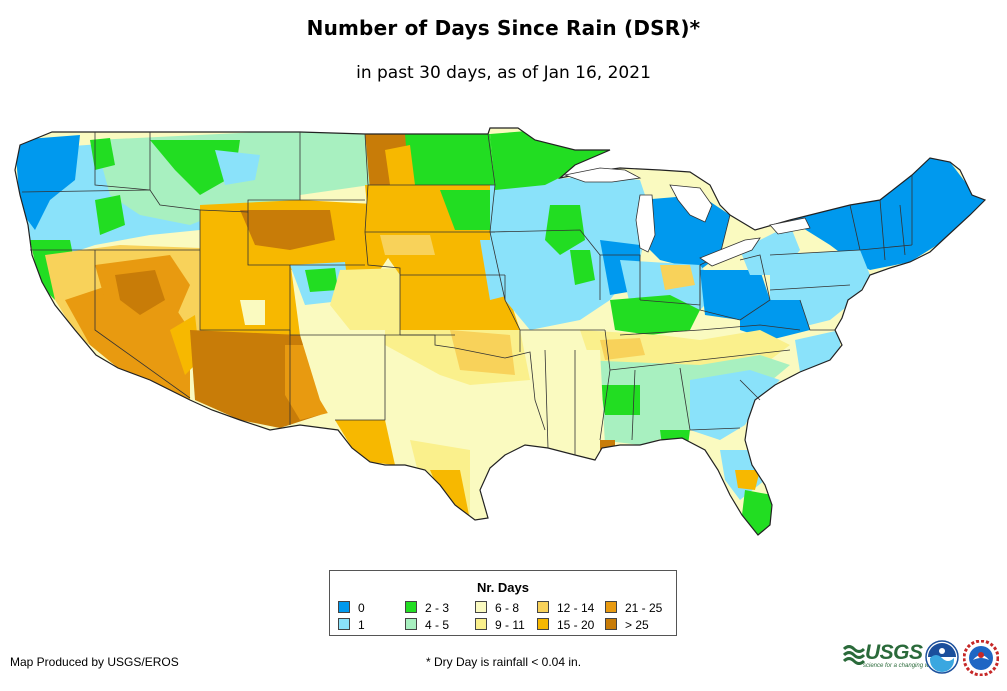 The height and width of the screenshot is (691, 1007). Describe the element at coordinates (427, 625) in the screenshot. I see `legend-item-4-5: 4 - 5` at that location.